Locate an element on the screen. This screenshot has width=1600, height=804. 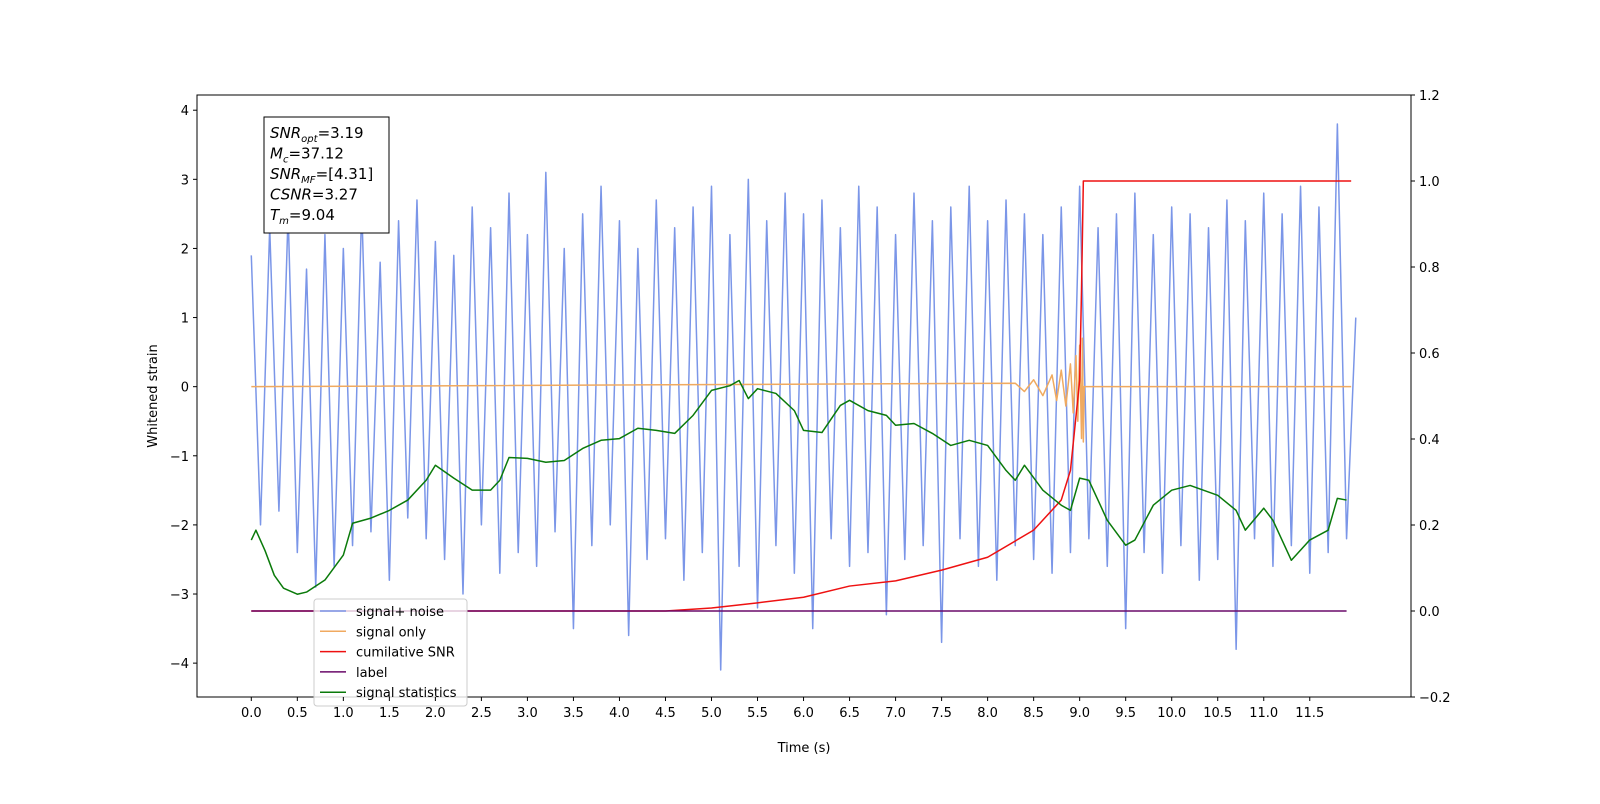
x-tick-label: 1.0 is located at coordinates (343, 713).